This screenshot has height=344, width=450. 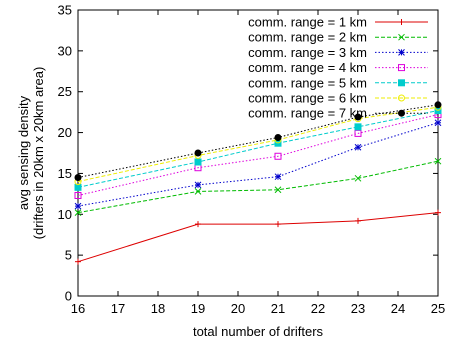 I want to click on x-tick-label-25: 25, so click(x=438, y=308).